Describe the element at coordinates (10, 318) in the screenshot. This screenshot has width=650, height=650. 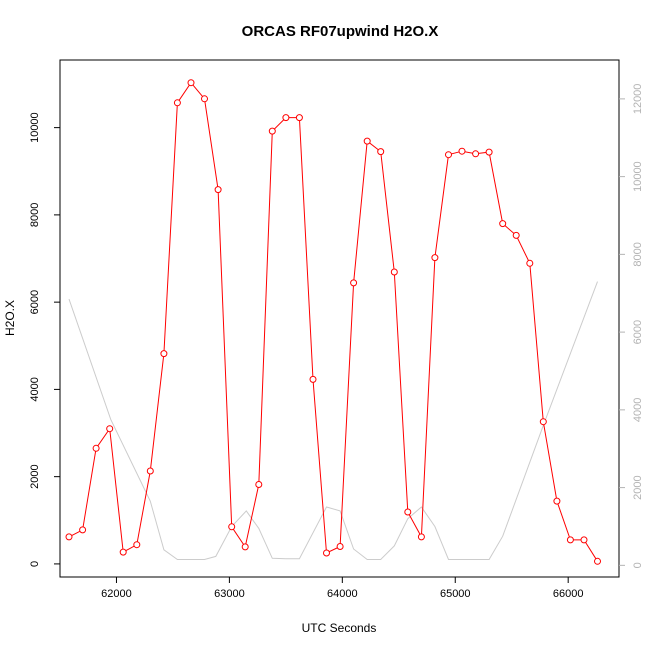
I see `y-axis-label: H2O.X` at that location.